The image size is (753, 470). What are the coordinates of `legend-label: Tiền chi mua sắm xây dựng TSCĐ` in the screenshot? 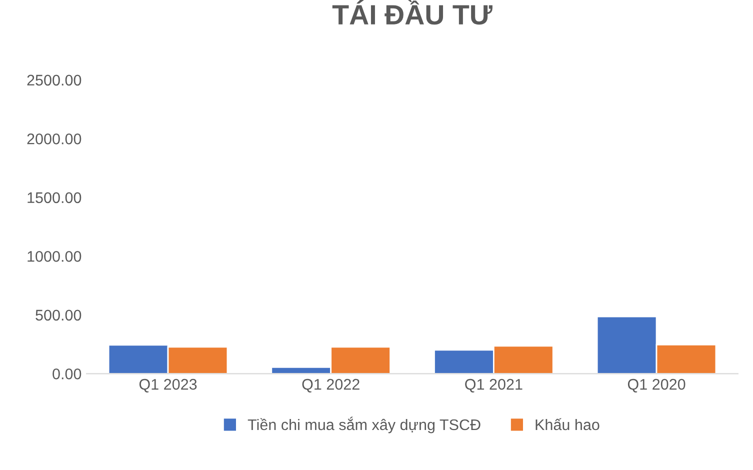 It's located at (364, 425).